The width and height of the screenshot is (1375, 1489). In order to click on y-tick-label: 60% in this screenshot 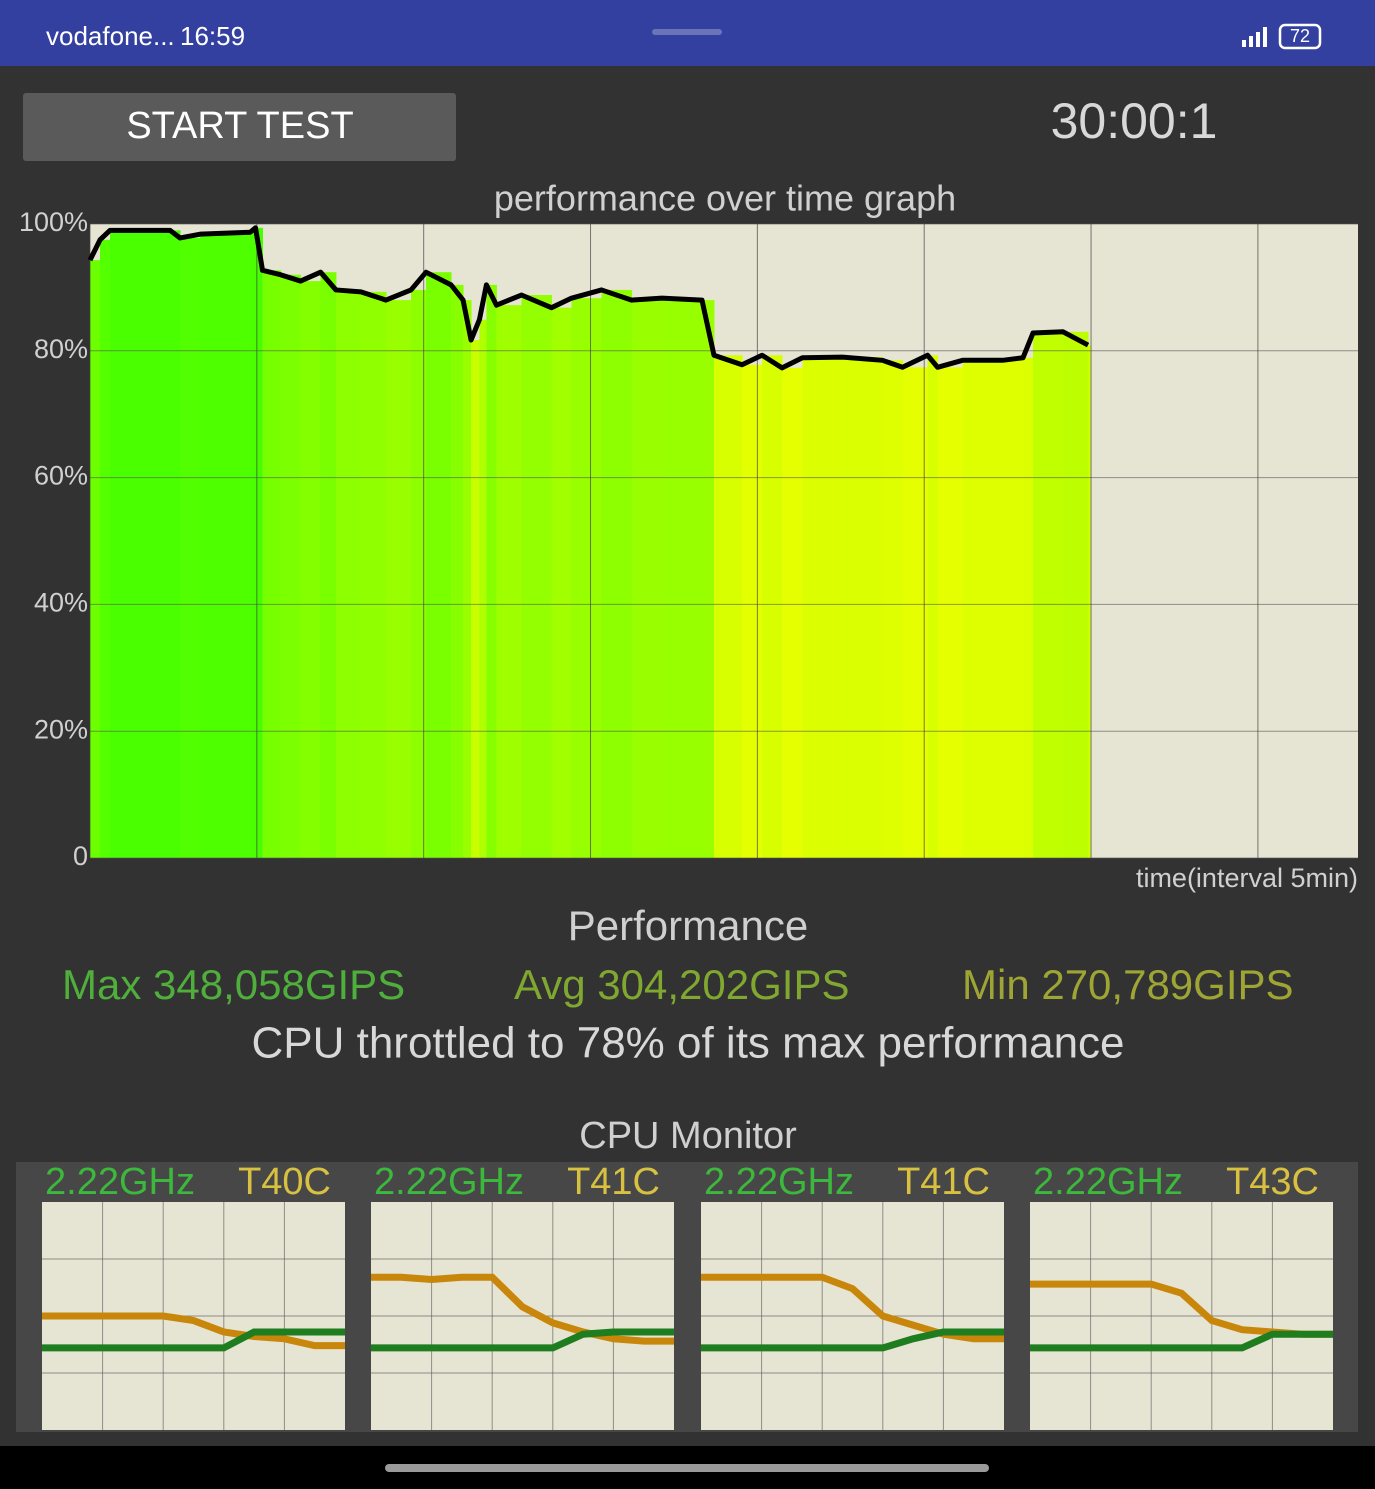, I will do `click(61, 476)`.